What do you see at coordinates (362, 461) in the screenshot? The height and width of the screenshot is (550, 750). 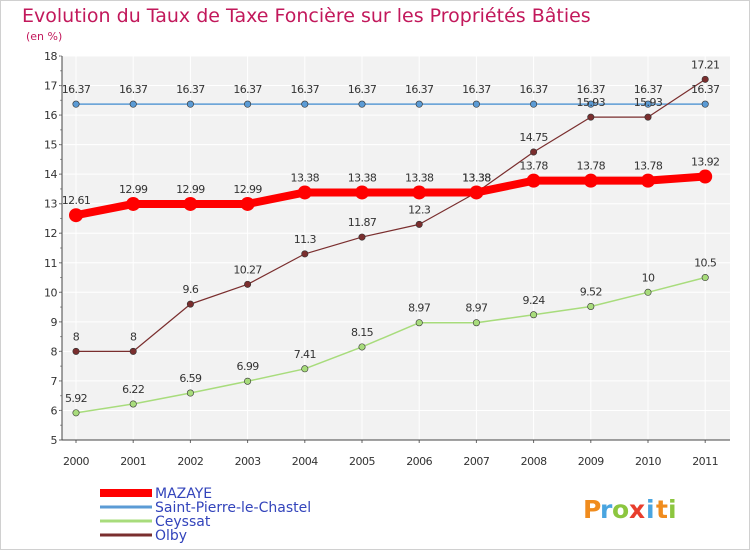 I see `x-tick-label: 2005` at bounding box center [362, 461].